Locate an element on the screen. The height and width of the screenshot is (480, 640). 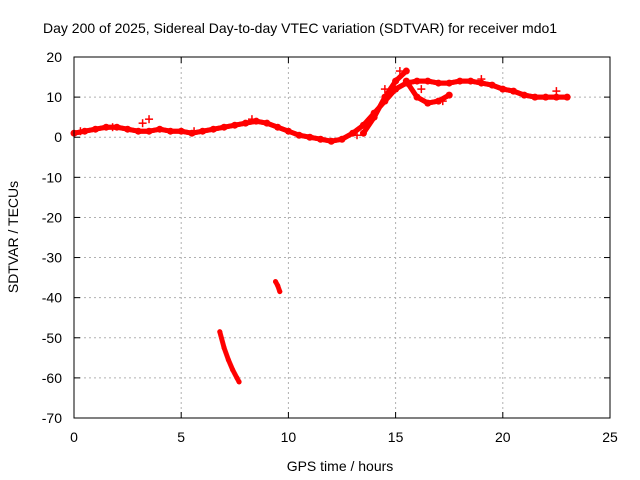
y-tick-label: -30 is located at coordinates (52, 258).